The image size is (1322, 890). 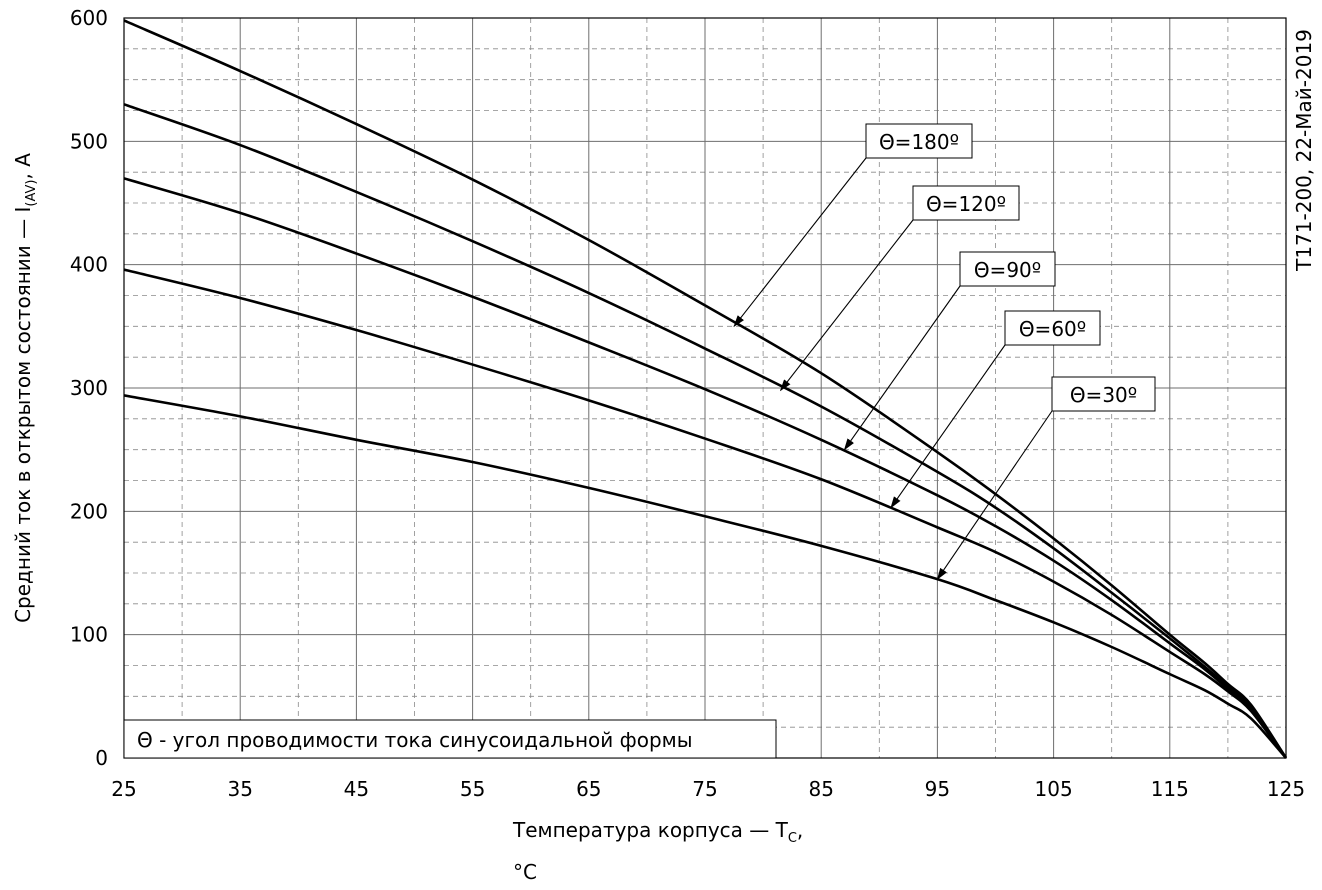 I want to click on x-tick-label: 105, so click(x=1054, y=789).